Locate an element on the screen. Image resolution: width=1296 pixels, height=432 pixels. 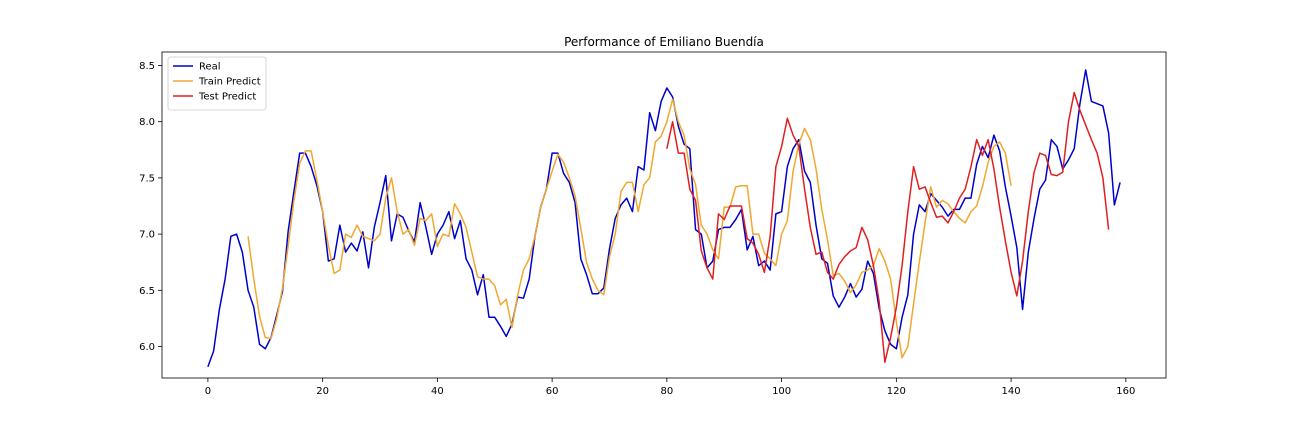
x-tick-label: 20 is located at coordinates (322, 391).